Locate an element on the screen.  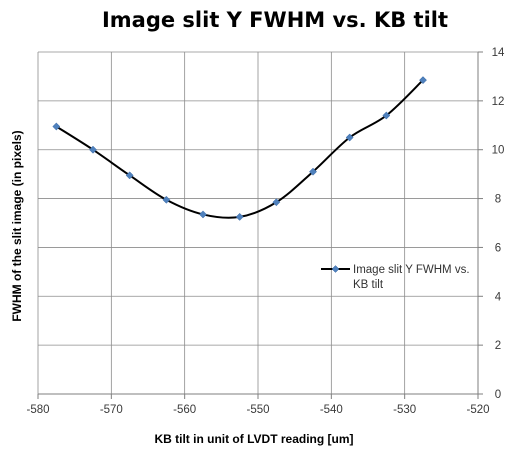
y-tick-label-6: 12 is located at coordinates (498, 102).